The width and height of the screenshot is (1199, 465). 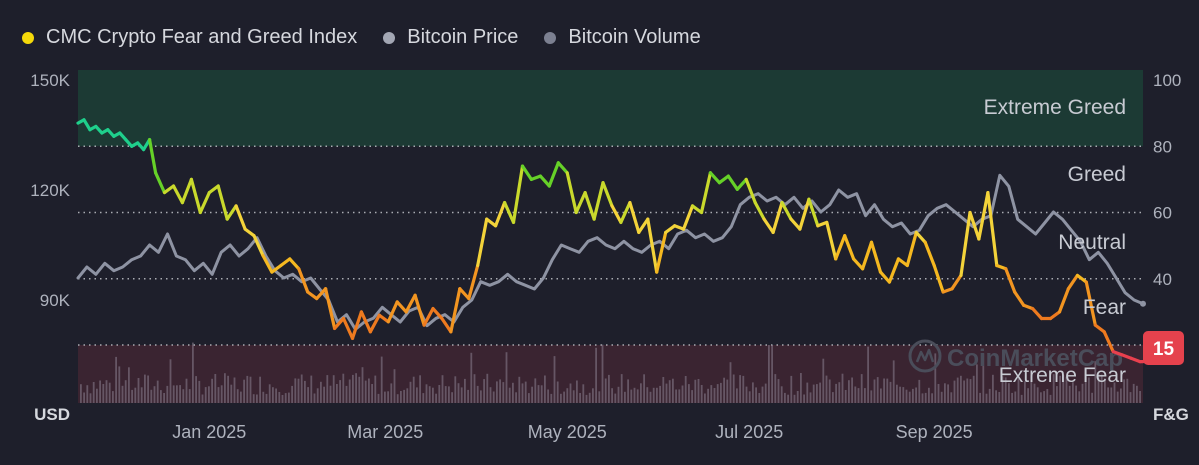 I want to click on current-badge: 15, so click(x=1163, y=348).